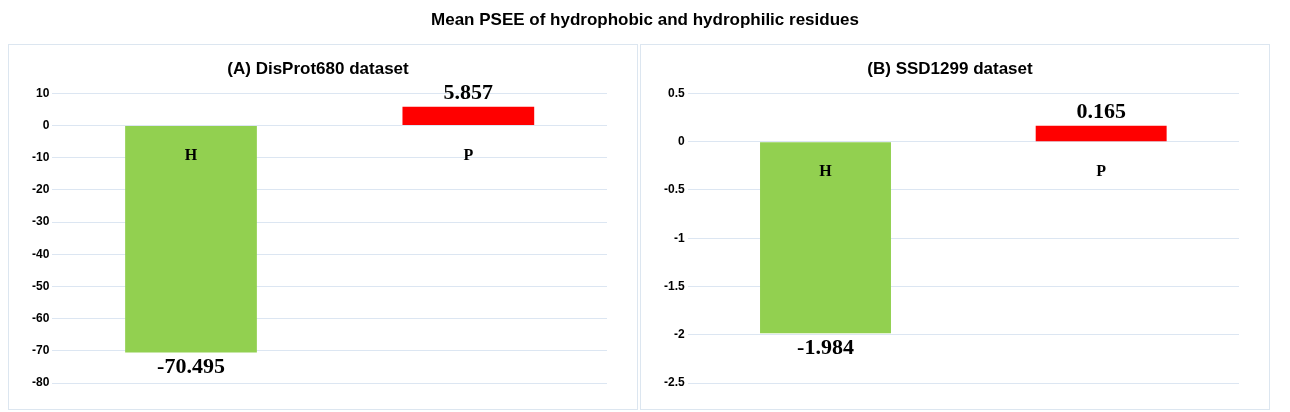 The height and width of the screenshot is (412, 1290). I want to click on chart-title: (B) SSD1299 dataset, so click(950, 68).